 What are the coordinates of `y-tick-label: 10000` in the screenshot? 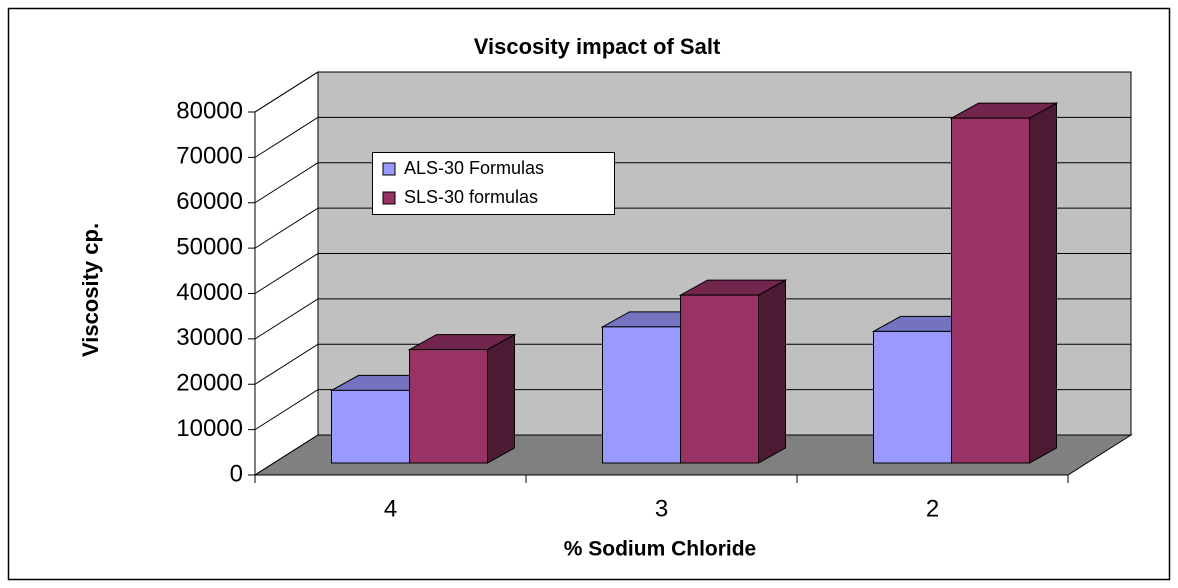 It's located at (209, 428).